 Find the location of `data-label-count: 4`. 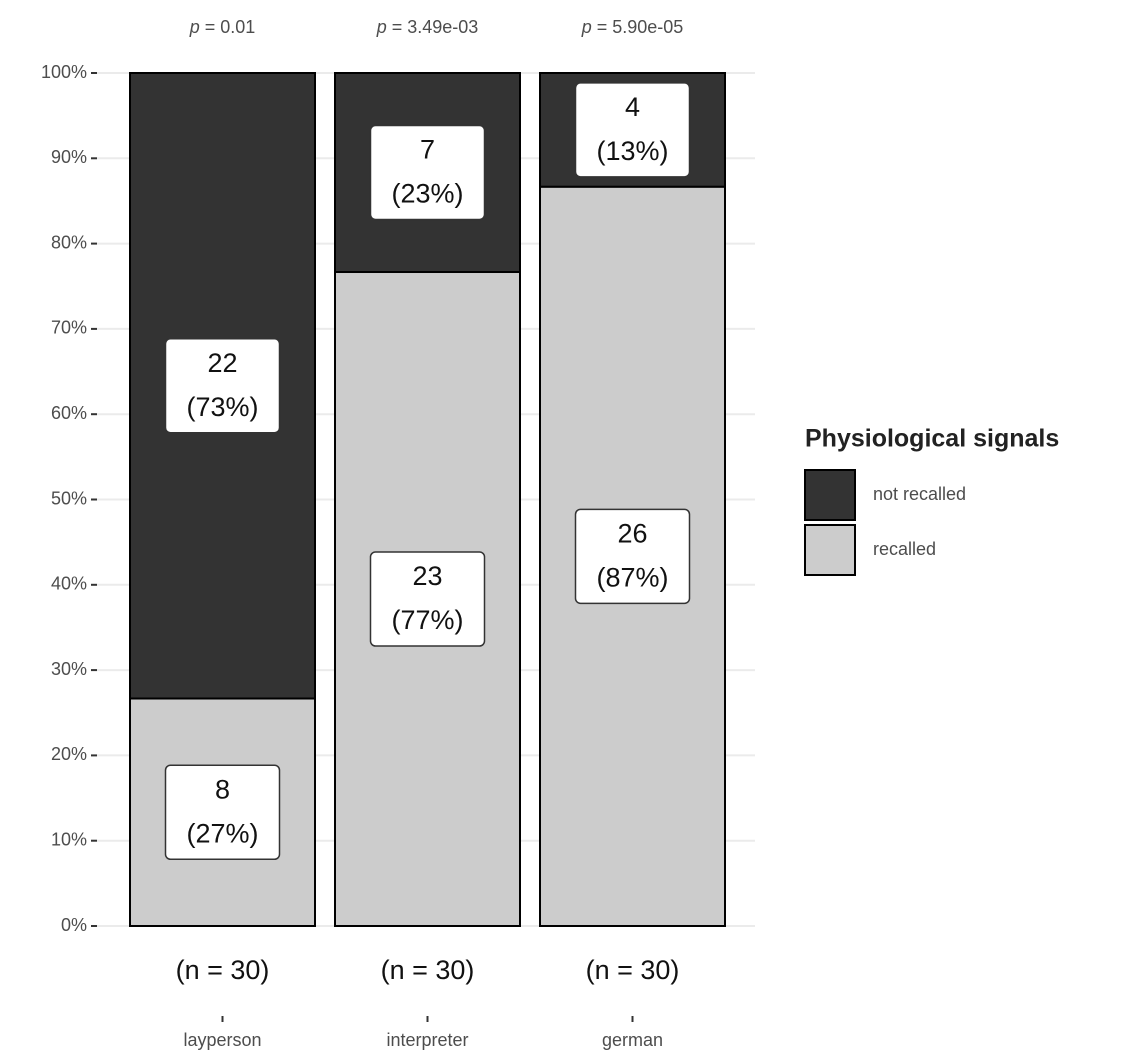

data-label-count: 4 is located at coordinates (632, 107).